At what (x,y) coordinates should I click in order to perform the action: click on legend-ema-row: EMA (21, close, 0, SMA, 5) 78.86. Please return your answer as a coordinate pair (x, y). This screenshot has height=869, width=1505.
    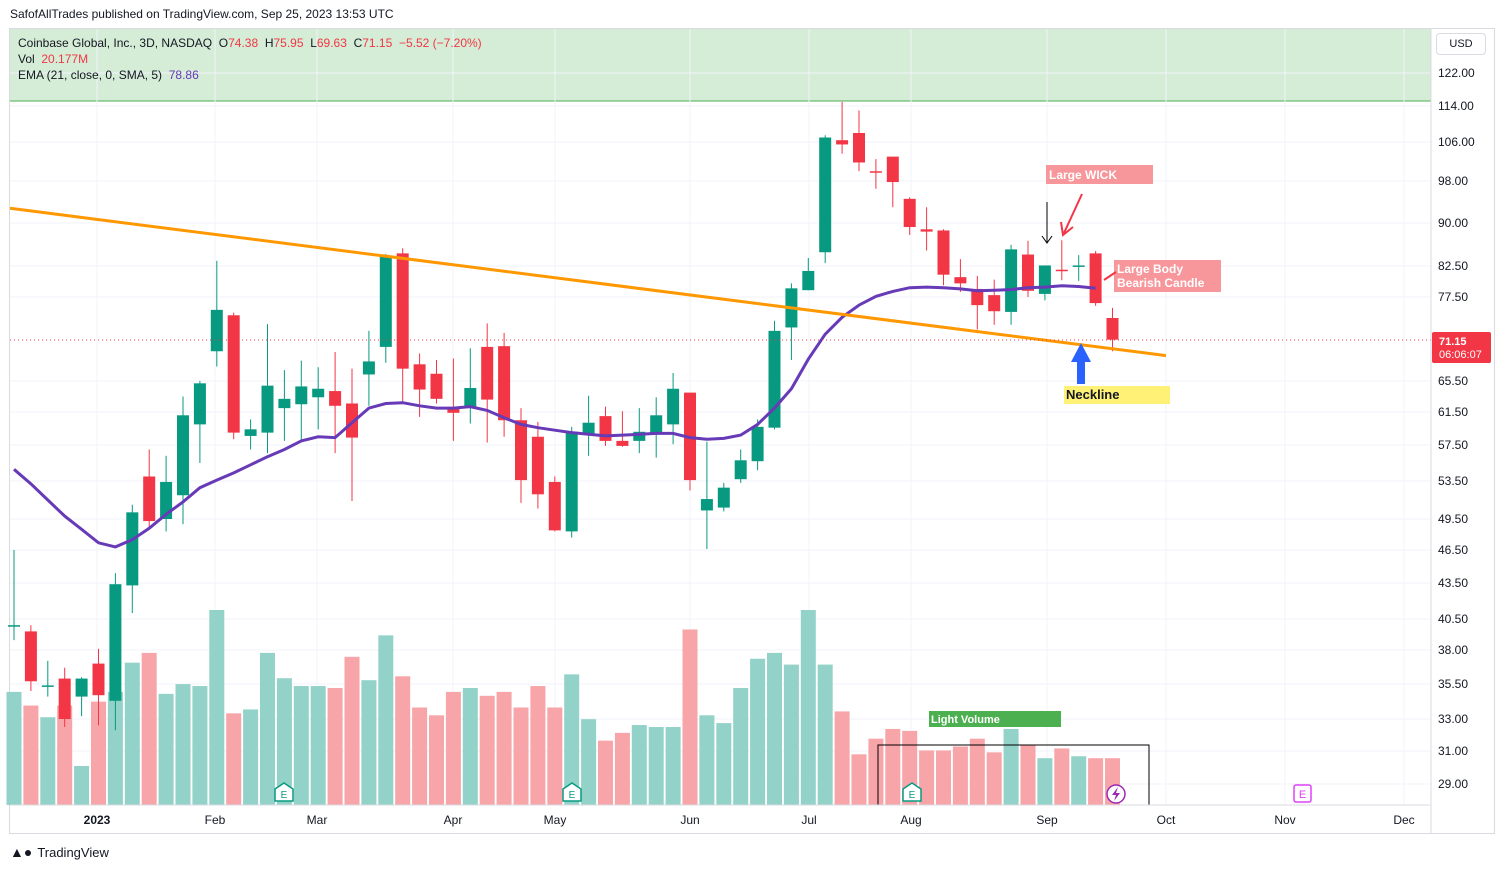
    Looking at the image, I should click on (250, 75).